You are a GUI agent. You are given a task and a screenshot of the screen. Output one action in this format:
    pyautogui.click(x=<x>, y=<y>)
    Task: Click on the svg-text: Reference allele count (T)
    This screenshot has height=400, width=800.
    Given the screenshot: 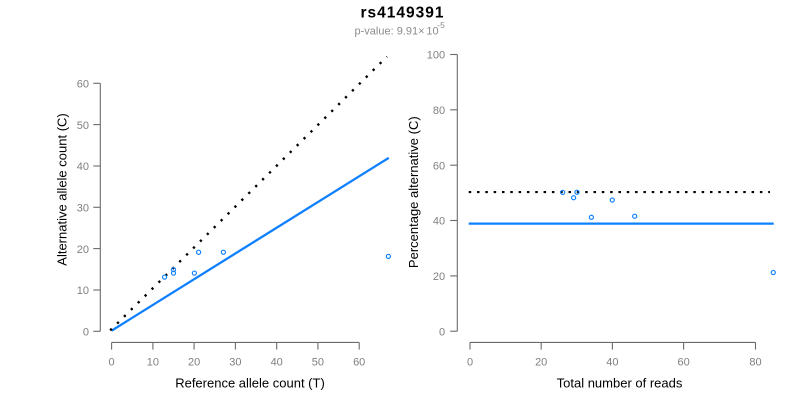 What is the action you would take?
    pyautogui.click(x=250, y=383)
    